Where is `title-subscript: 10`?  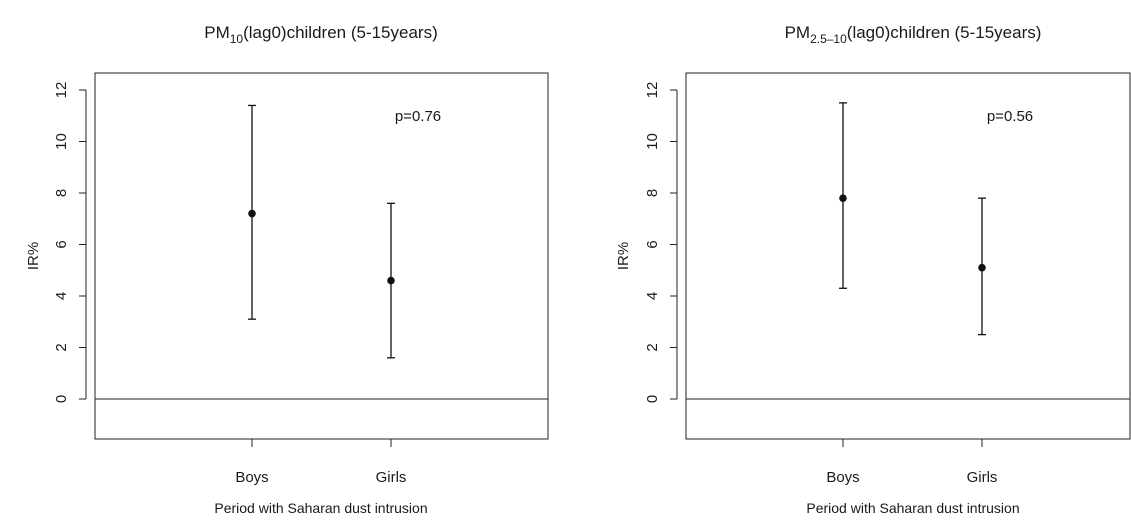 title-subscript: 10 is located at coordinates (237, 39).